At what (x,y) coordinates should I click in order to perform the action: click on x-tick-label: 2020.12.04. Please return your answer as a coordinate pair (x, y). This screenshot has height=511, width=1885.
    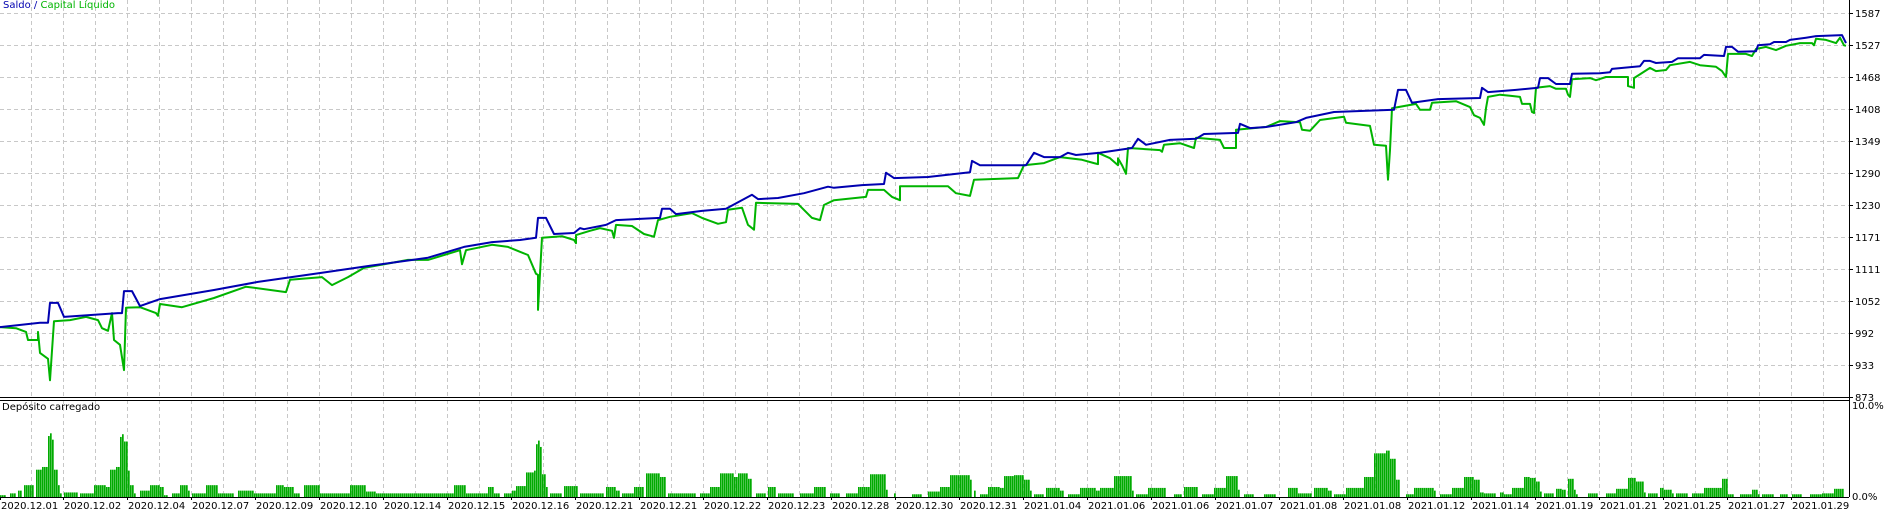
    Looking at the image, I should click on (156, 506).